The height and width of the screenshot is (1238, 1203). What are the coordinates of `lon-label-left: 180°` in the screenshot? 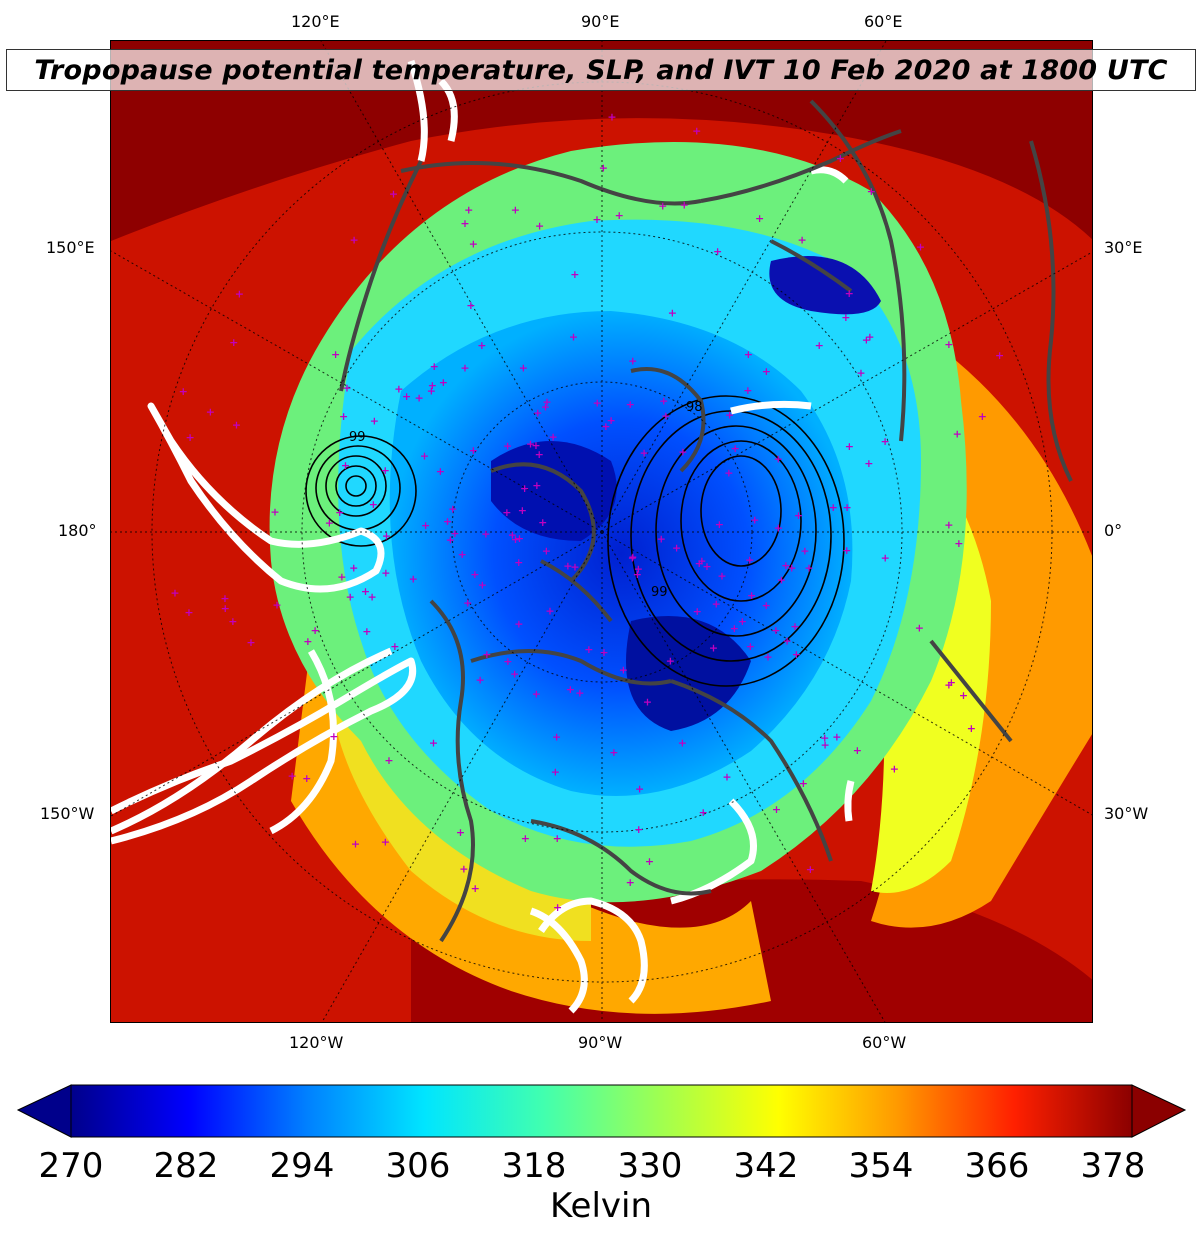 It's located at (77, 530).